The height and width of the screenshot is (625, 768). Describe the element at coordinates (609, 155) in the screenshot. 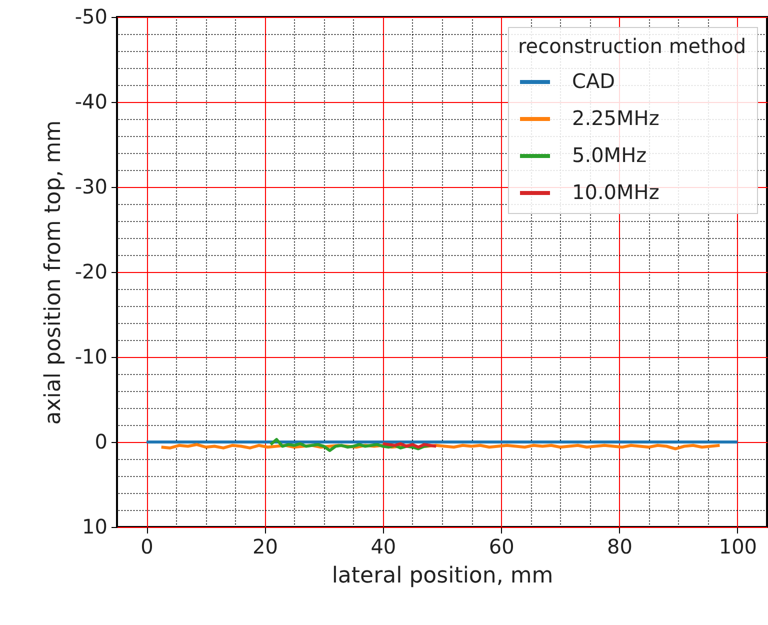

I see `legend-label: 5.0MHz` at that location.